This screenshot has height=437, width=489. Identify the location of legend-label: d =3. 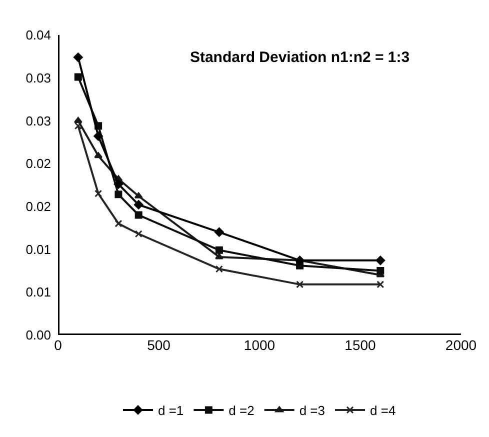
(312, 410).